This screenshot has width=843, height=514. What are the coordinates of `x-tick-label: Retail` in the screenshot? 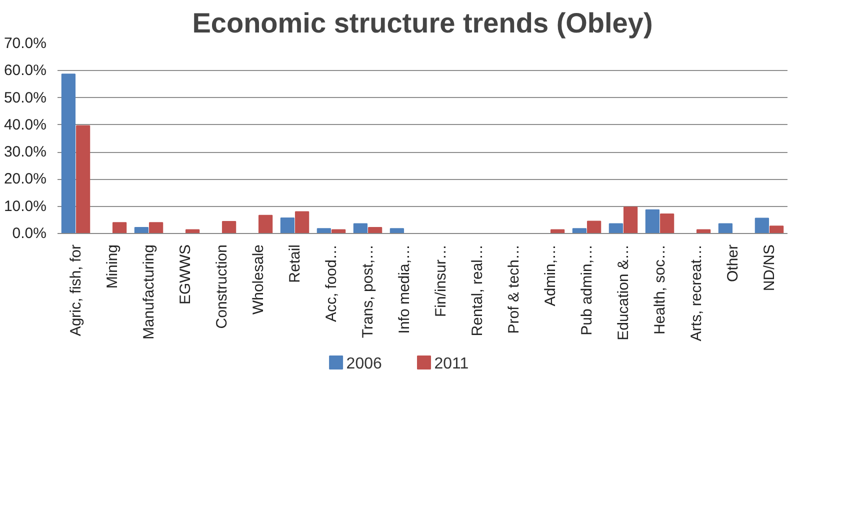 It's located at (295, 263).